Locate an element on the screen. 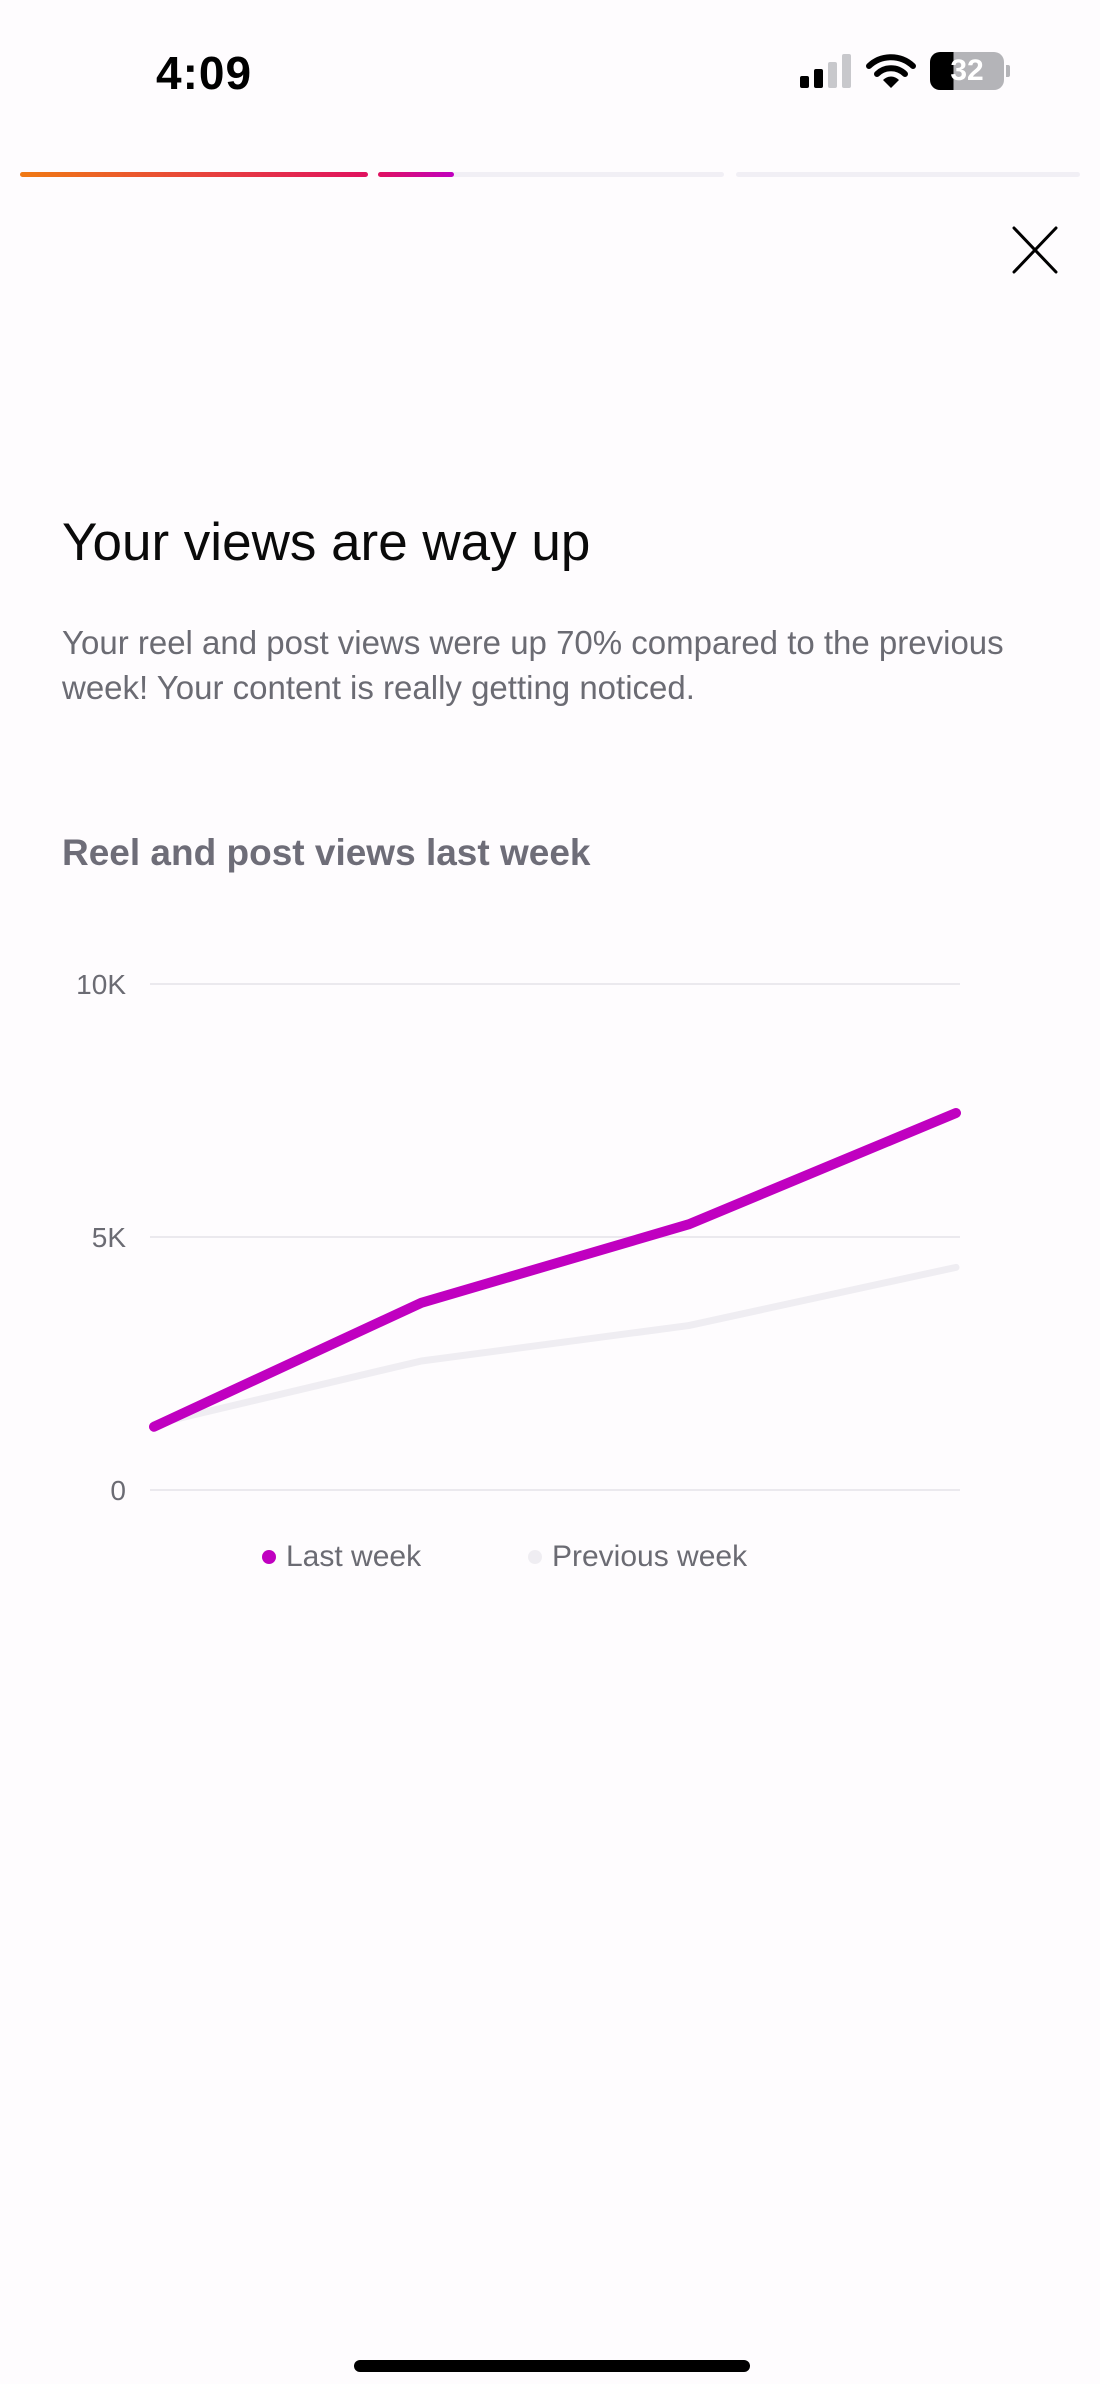  legend-label: Last week is located at coordinates (354, 1556).